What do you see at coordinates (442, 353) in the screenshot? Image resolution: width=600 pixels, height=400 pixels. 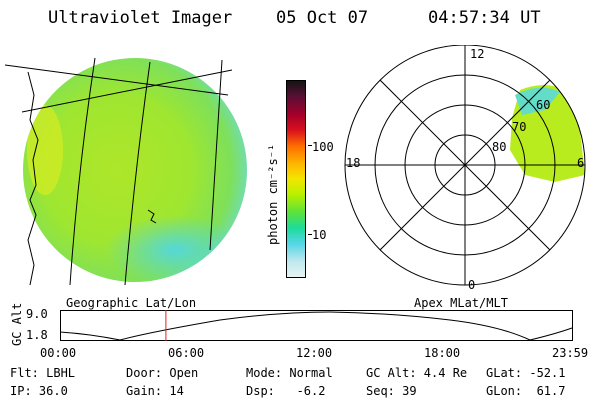 I see `time-tick-1800: 18:00` at bounding box center [442, 353].